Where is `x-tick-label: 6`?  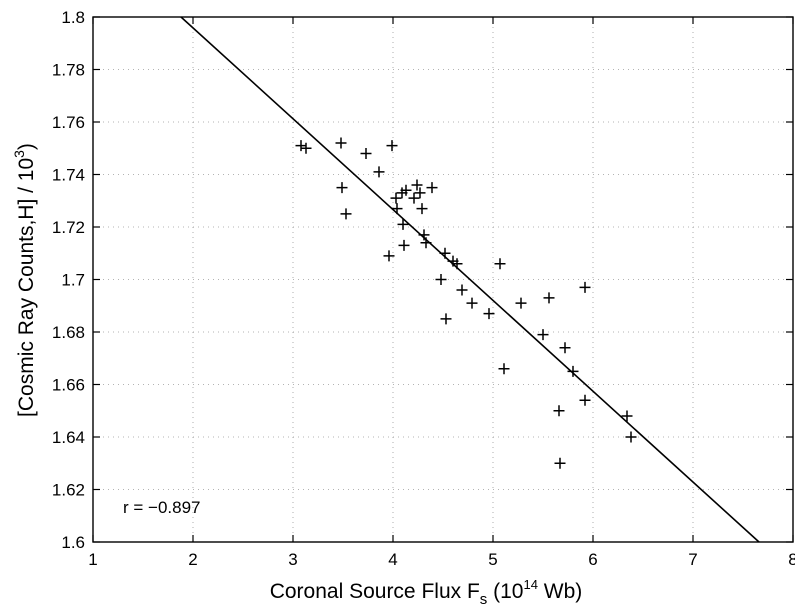
x-tick-label: 6 is located at coordinates (592, 559).